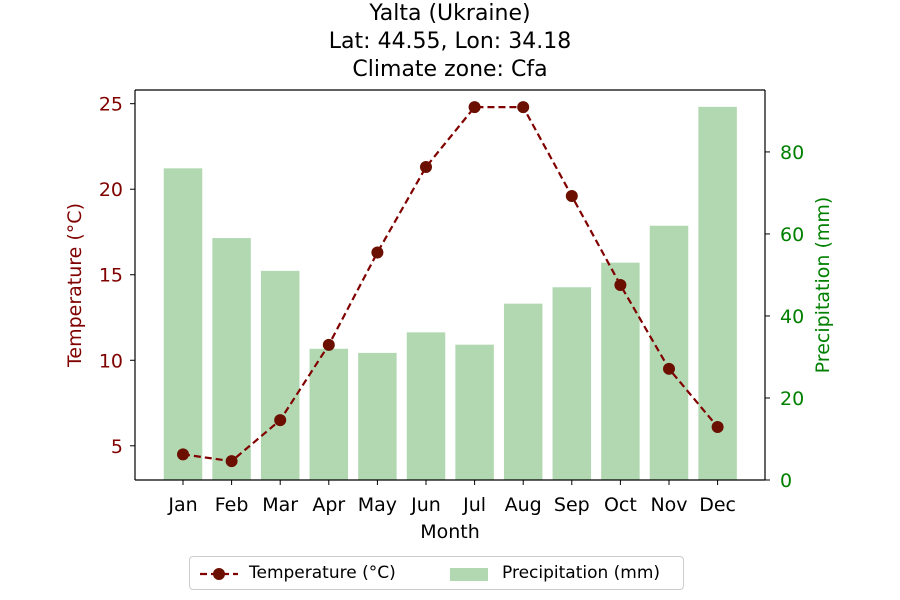  Describe the element at coordinates (474, 505) in the screenshot. I see `x-tick-label-jul: Jul` at that location.